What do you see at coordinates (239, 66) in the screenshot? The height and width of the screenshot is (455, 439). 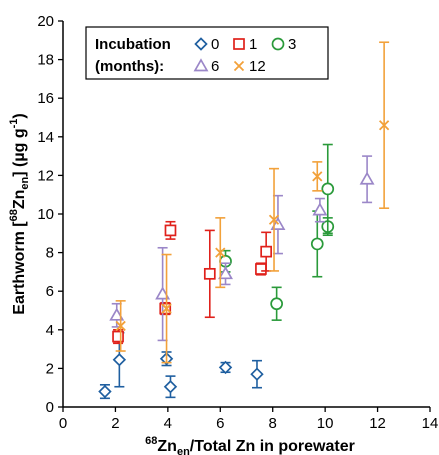 I see `legend-marker-x` at bounding box center [239, 66].